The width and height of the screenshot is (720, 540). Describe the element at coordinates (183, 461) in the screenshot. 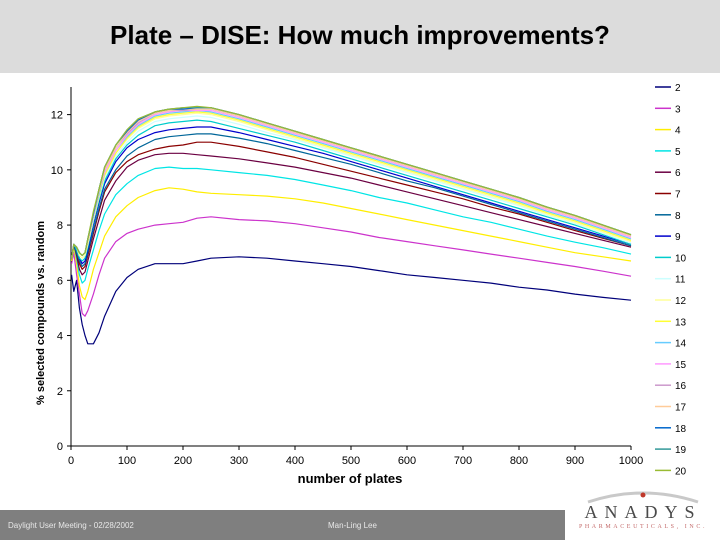

I see `x-tick-label: 200` at that location.